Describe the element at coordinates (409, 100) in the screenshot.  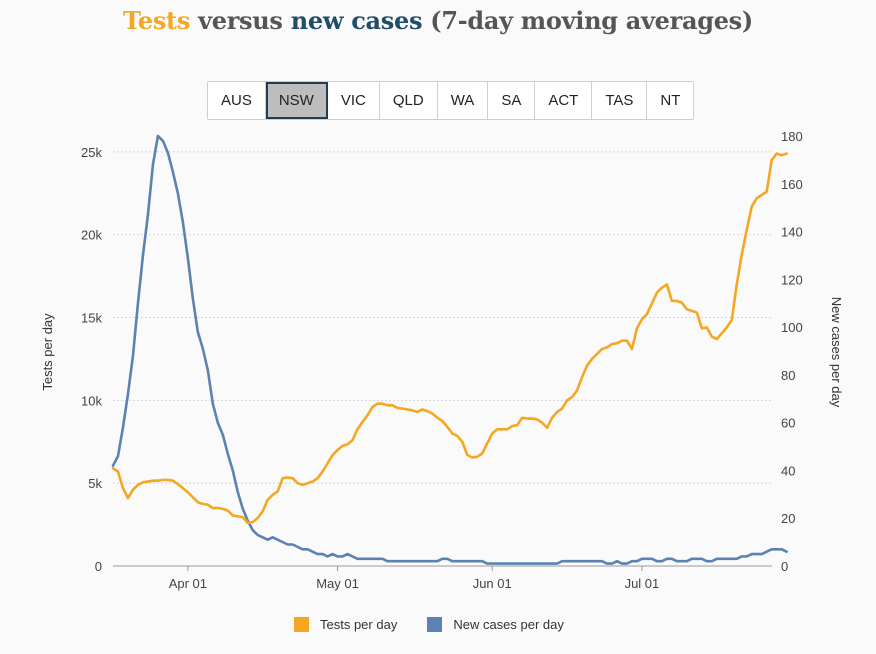
I see `tab-qld: QLD` at that location.